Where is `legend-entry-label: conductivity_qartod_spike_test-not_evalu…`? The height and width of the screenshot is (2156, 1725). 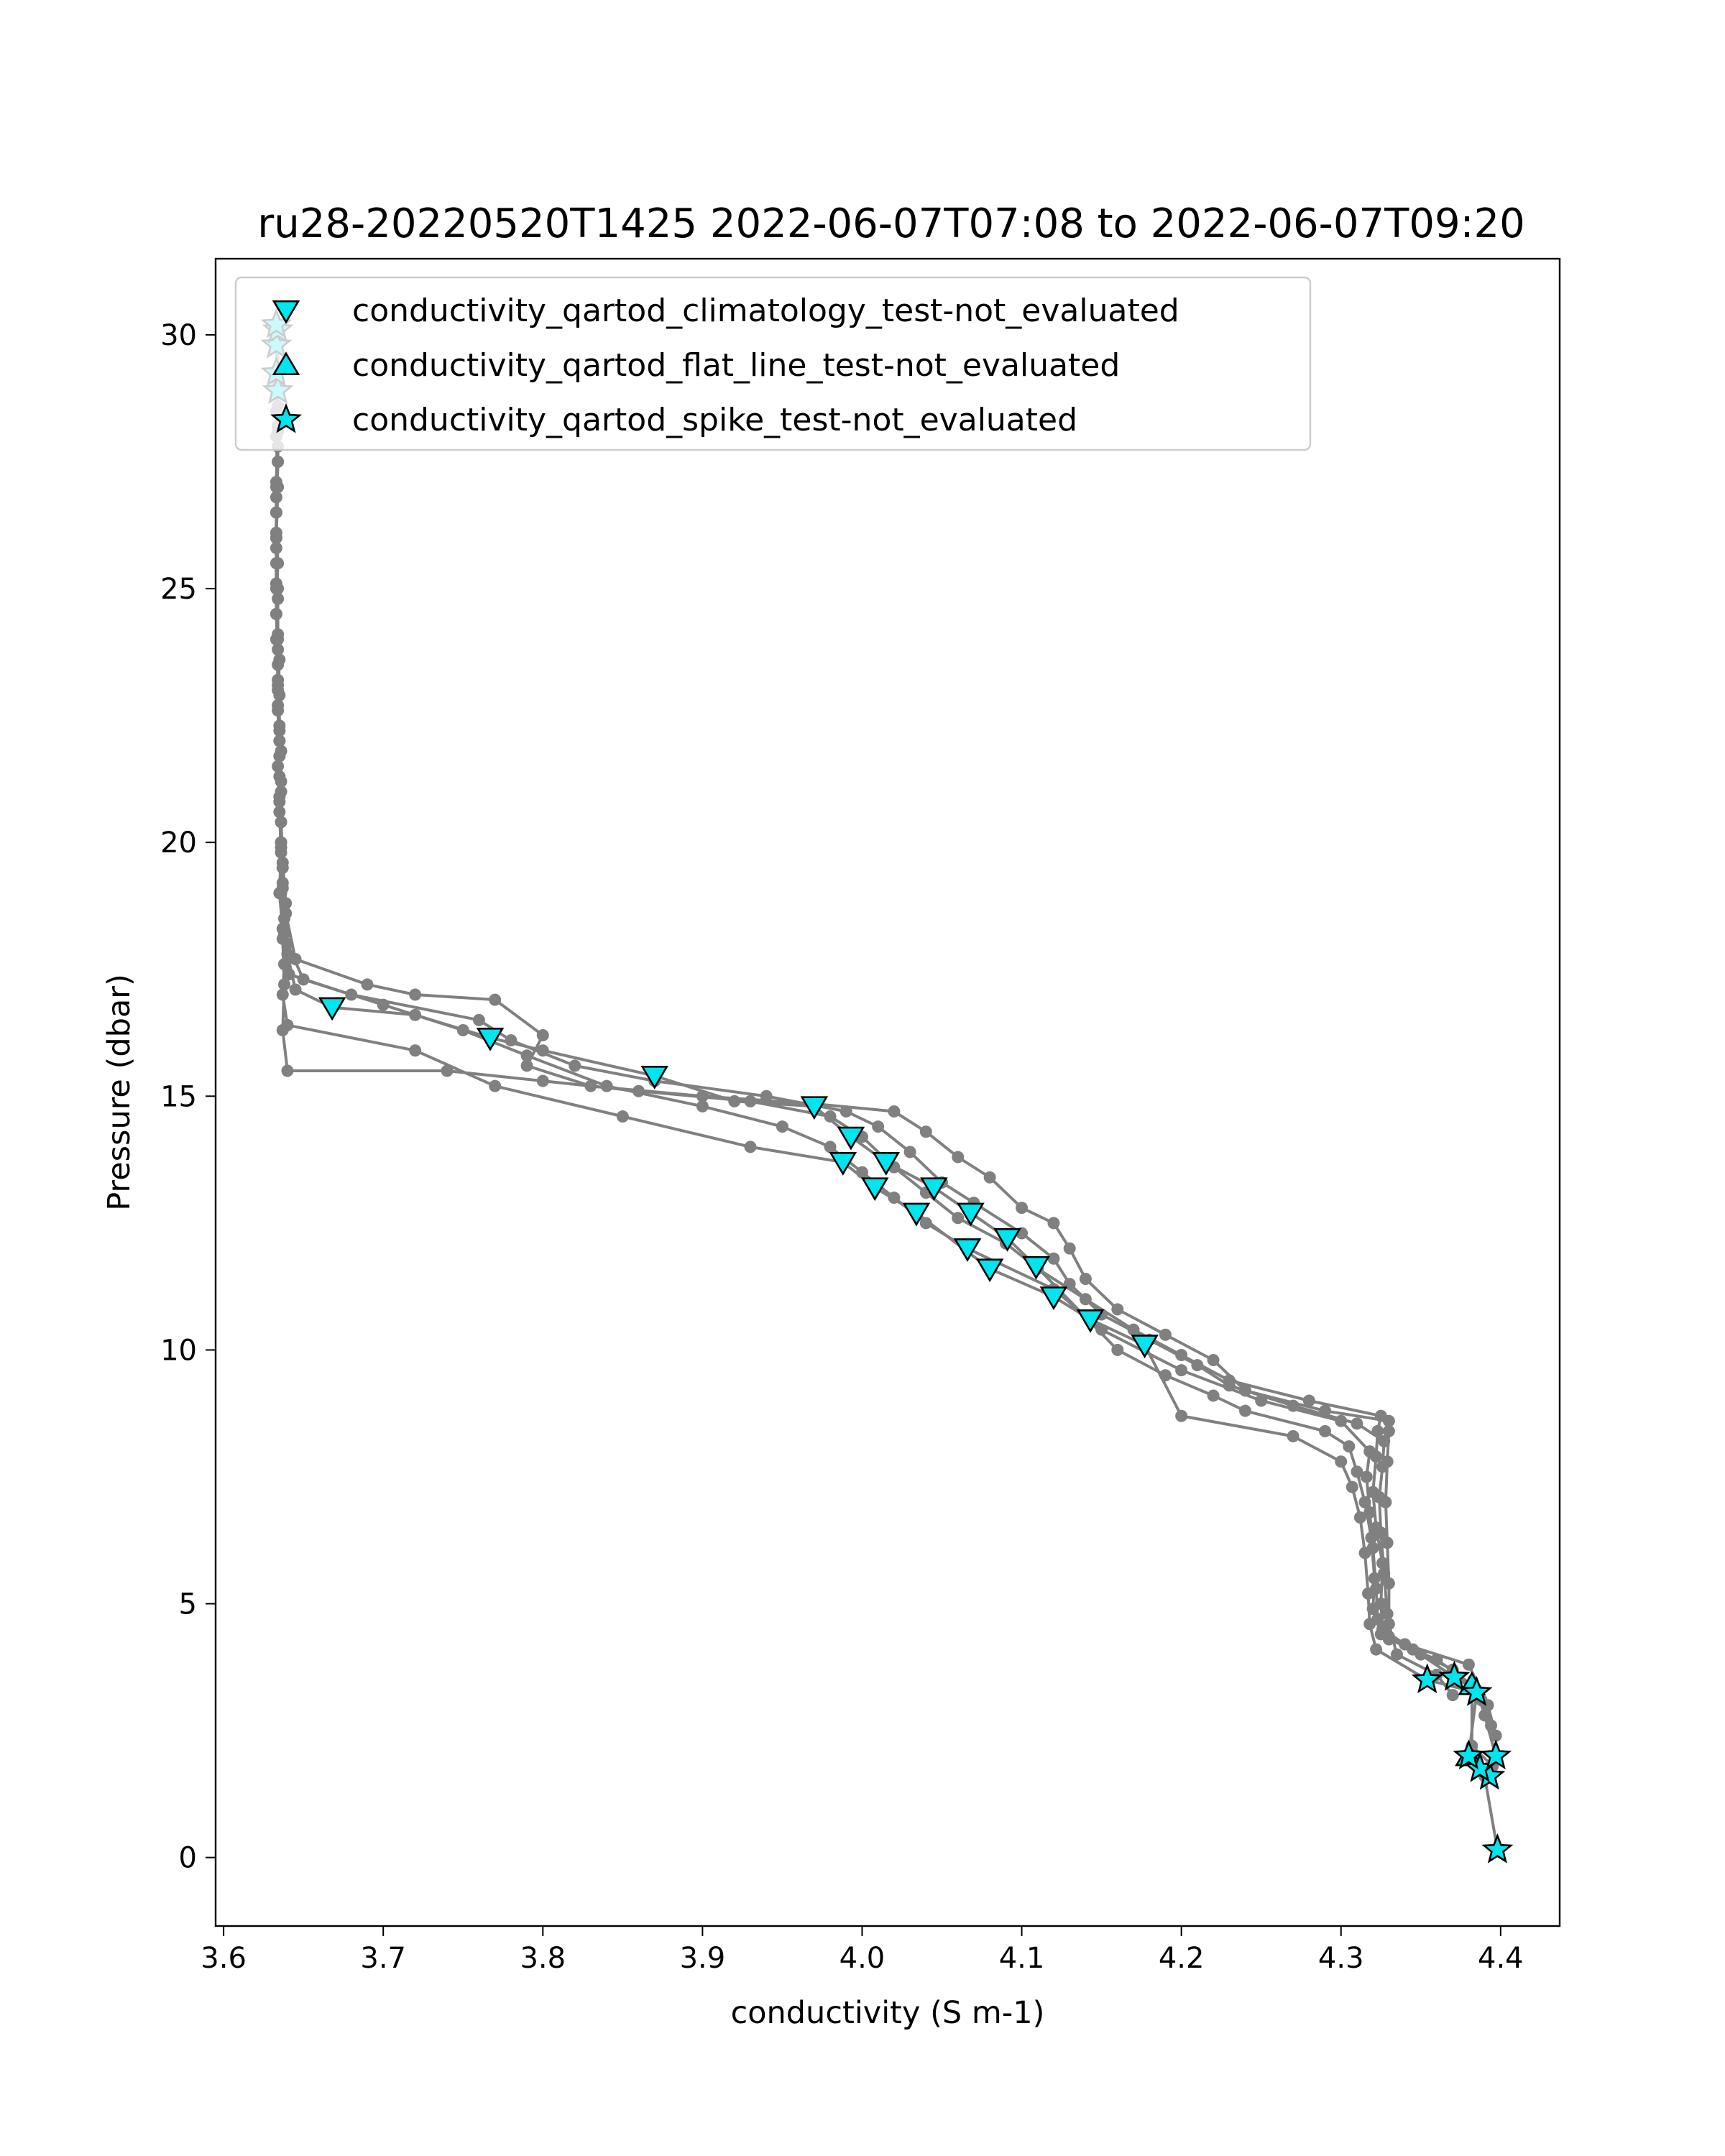 legend-entry-label: conductivity_qartod_spike_test-not_evalu… is located at coordinates (714, 420).